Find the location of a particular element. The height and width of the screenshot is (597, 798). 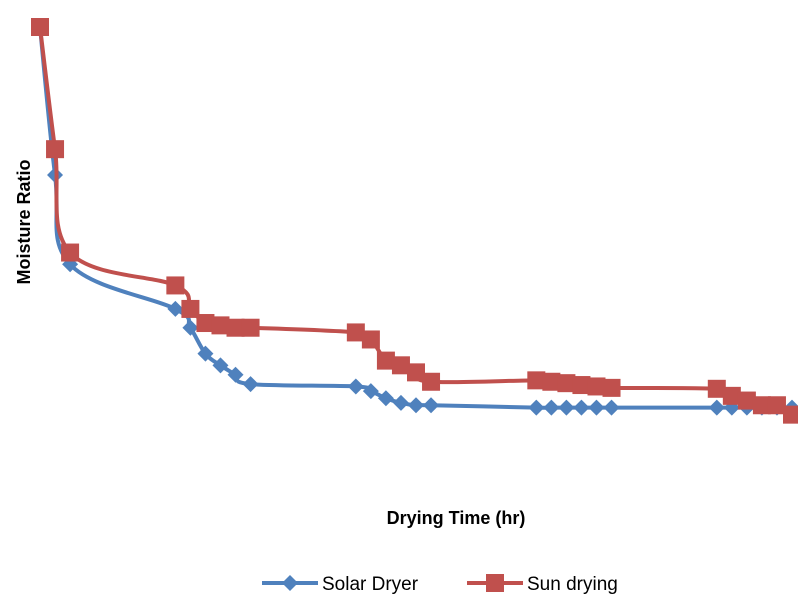

legend: Solar Dryer Sun drying is located at coordinates (440, 584).